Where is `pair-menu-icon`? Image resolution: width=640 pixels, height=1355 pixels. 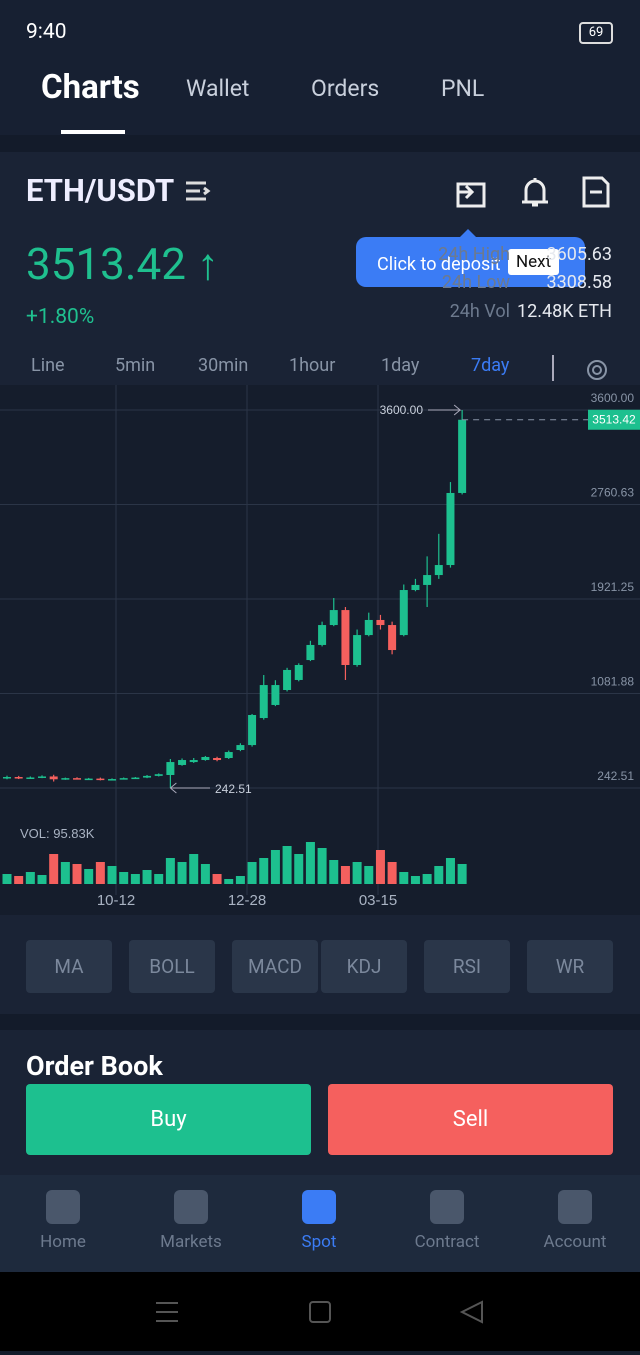 pair-menu-icon is located at coordinates (198, 191).